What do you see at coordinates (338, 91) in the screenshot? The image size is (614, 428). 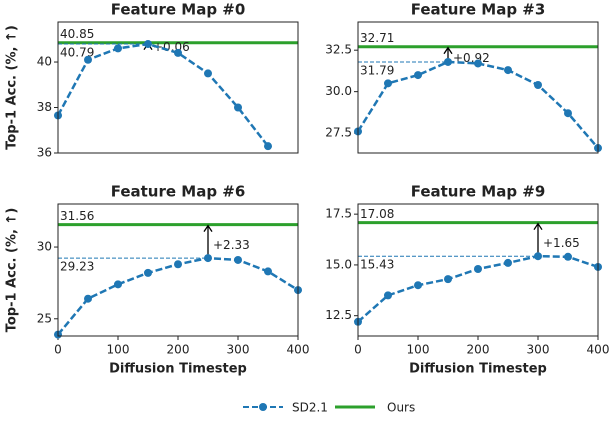 I see `y-tick-label: 30.0` at bounding box center [338, 91].